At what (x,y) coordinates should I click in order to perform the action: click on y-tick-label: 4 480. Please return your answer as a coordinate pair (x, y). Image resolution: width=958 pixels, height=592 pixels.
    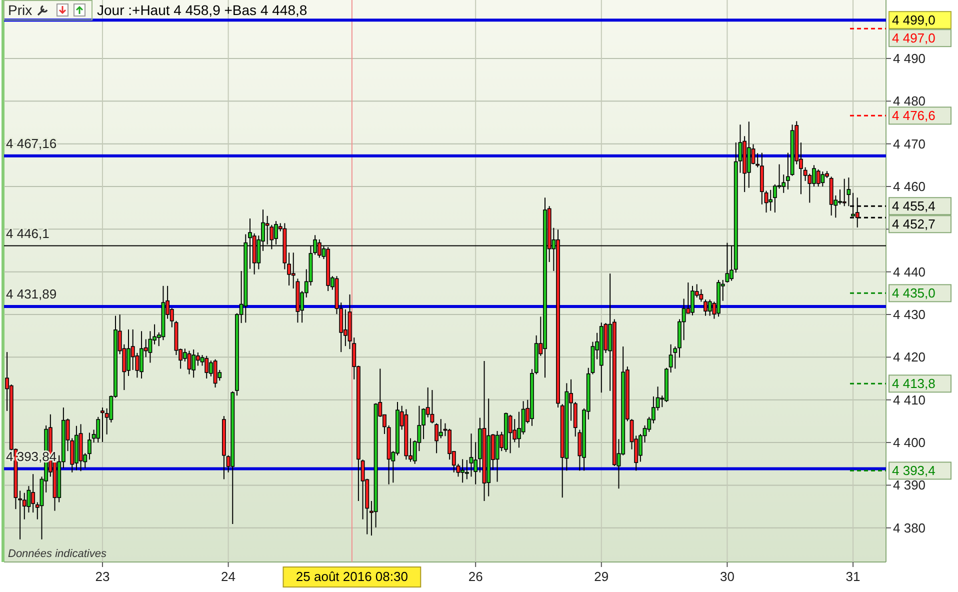
    Looking at the image, I should click on (909, 101).